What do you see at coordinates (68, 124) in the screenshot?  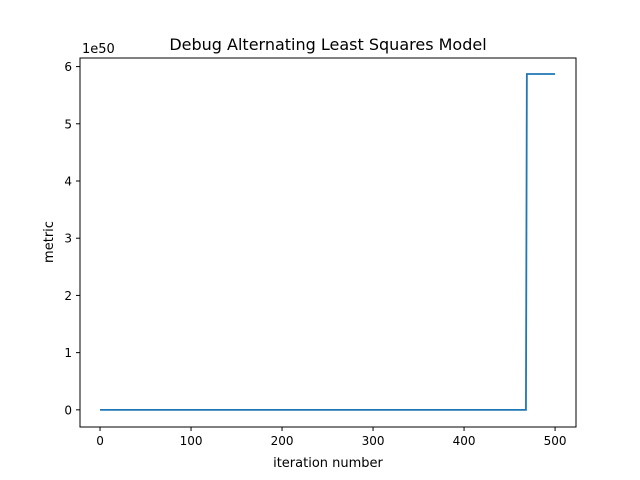 I see `y-tick-label: 5` at bounding box center [68, 124].